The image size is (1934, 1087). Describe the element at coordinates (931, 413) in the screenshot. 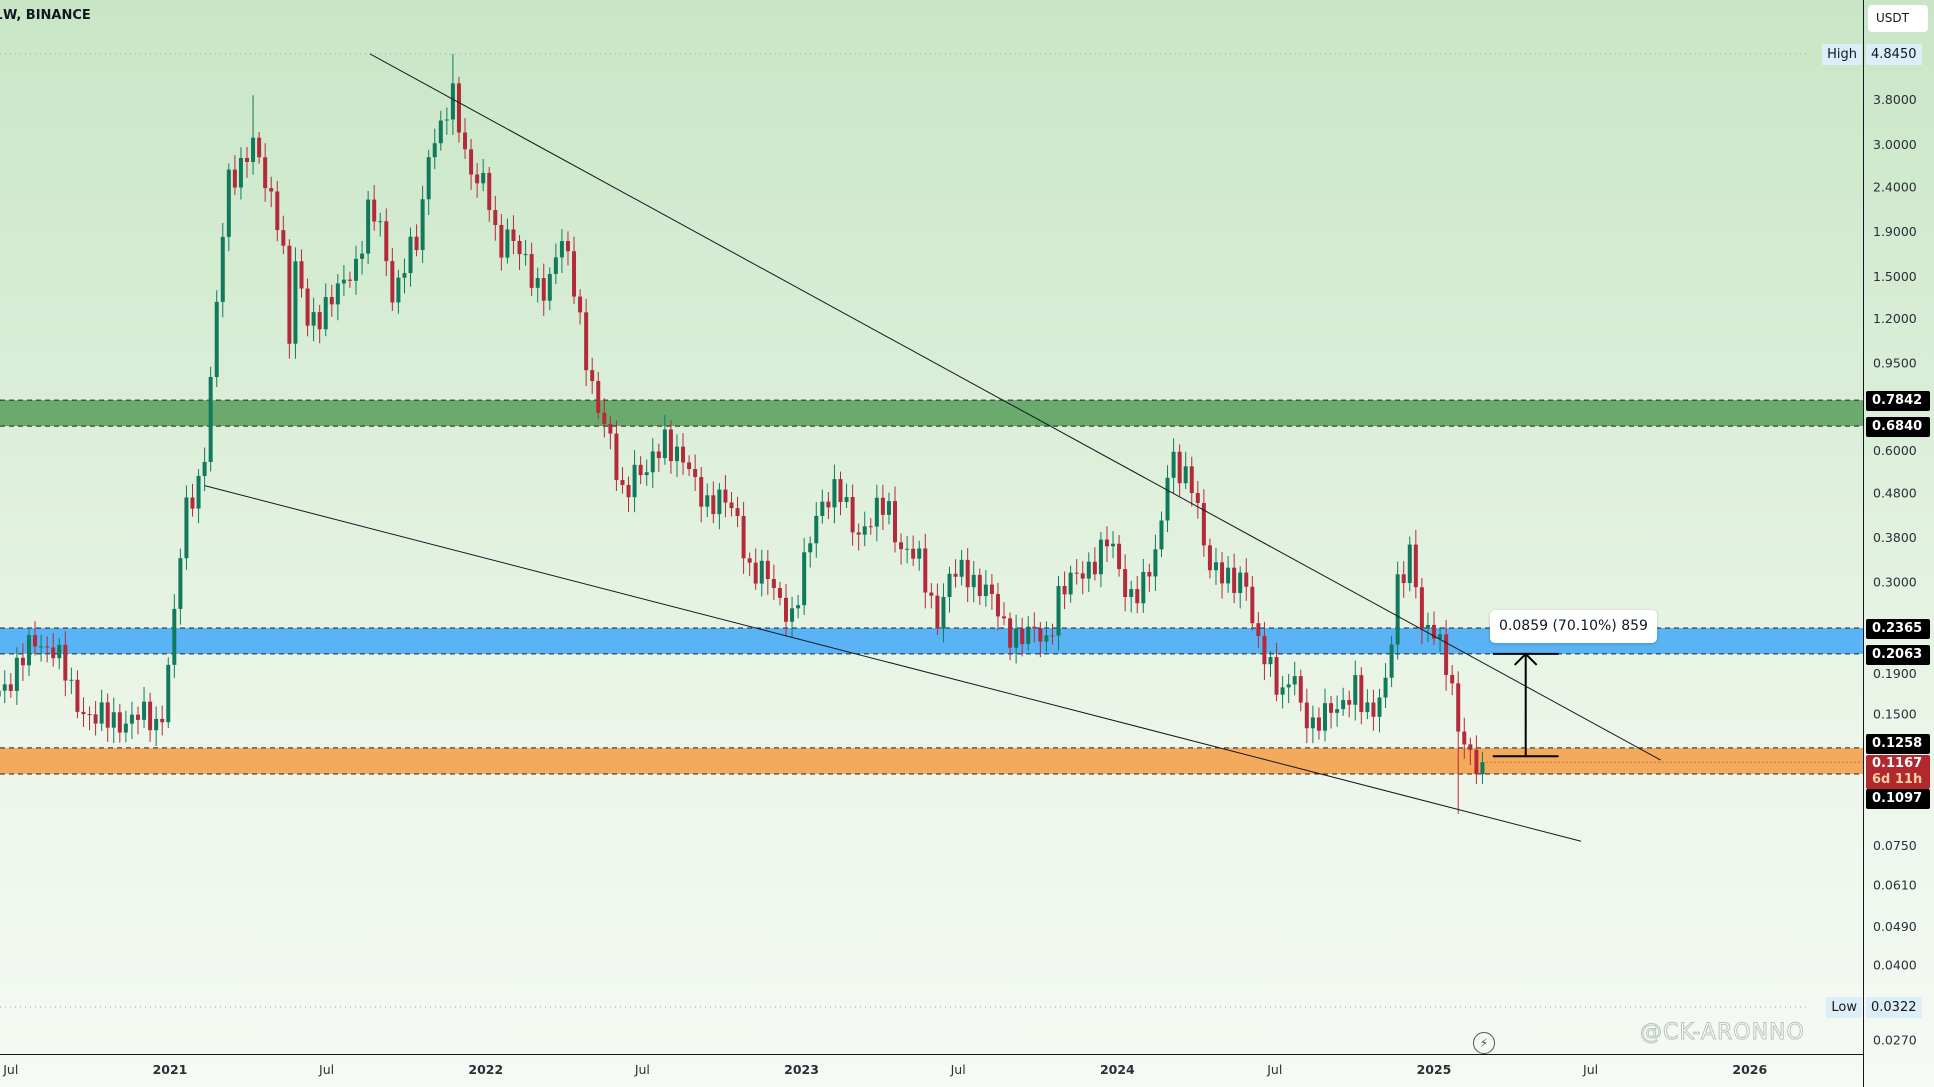

I see `resistance-zone` at that location.